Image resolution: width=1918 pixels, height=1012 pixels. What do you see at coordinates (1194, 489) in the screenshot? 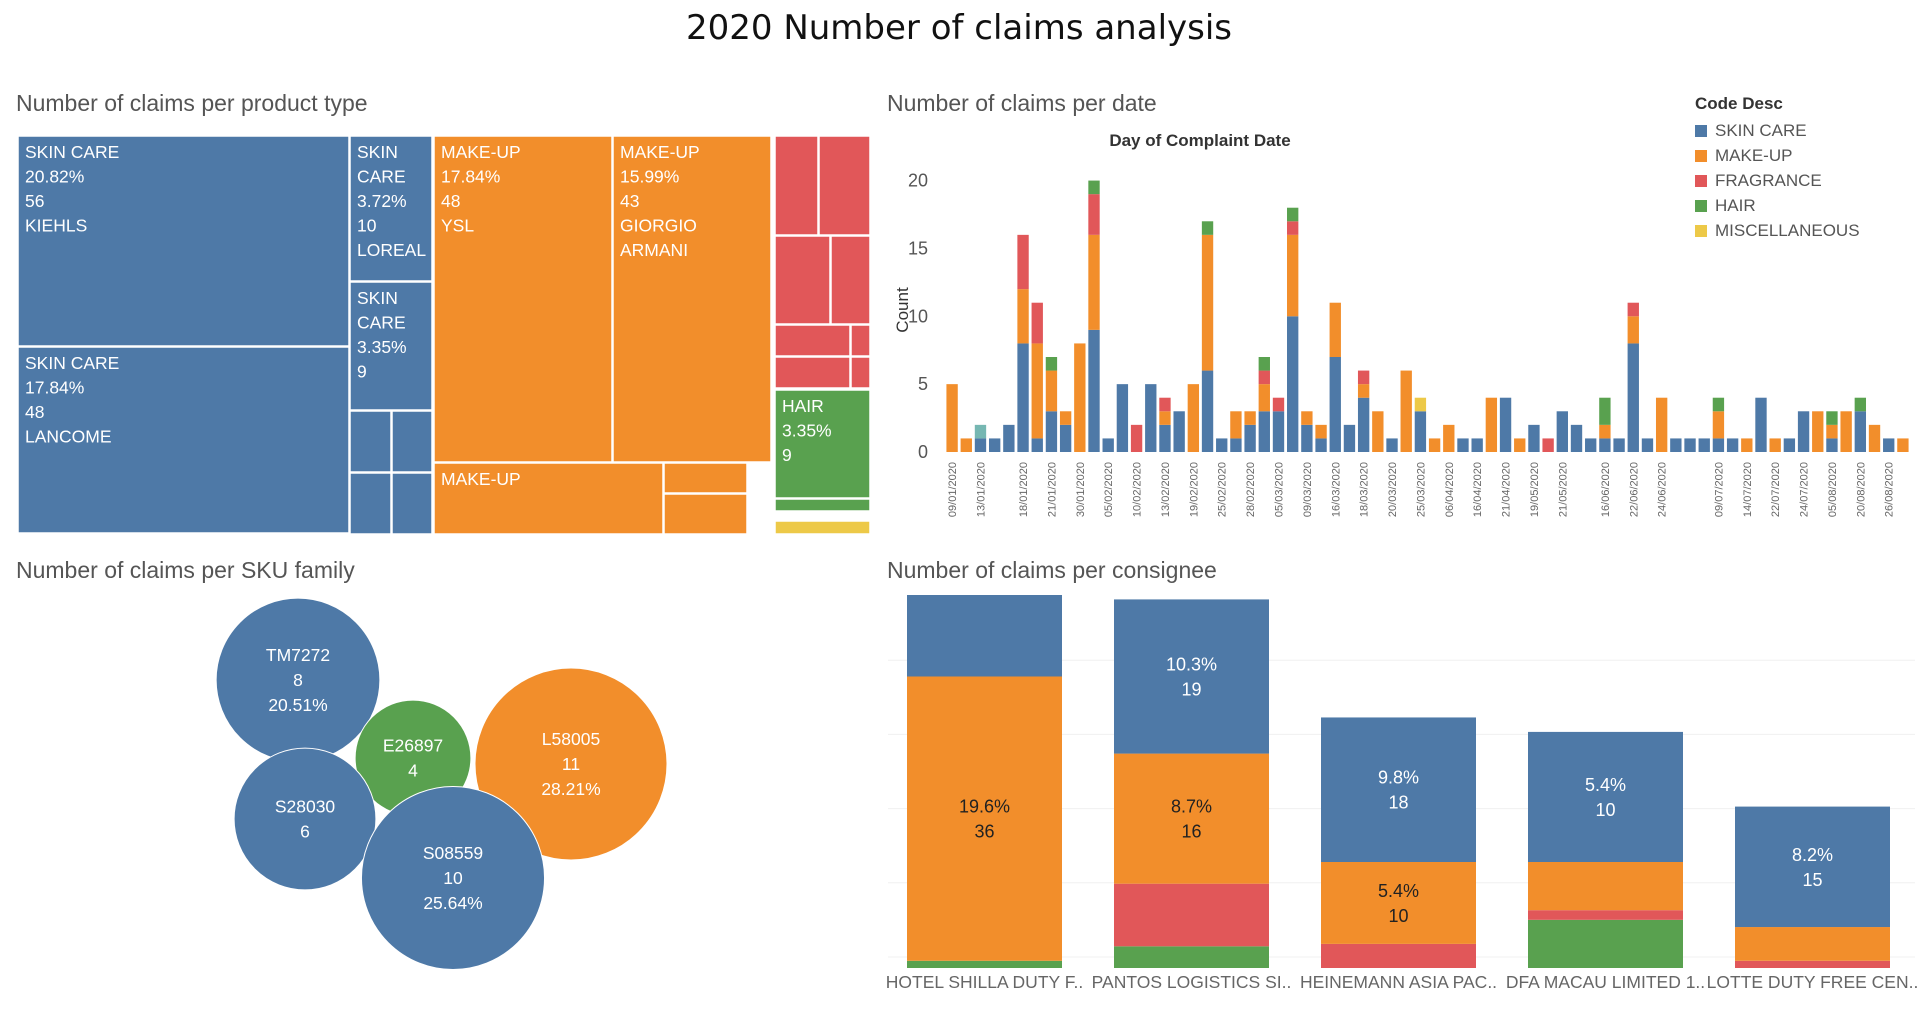
I see `date-chart-xtick: 19/02/2020` at bounding box center [1194, 489].